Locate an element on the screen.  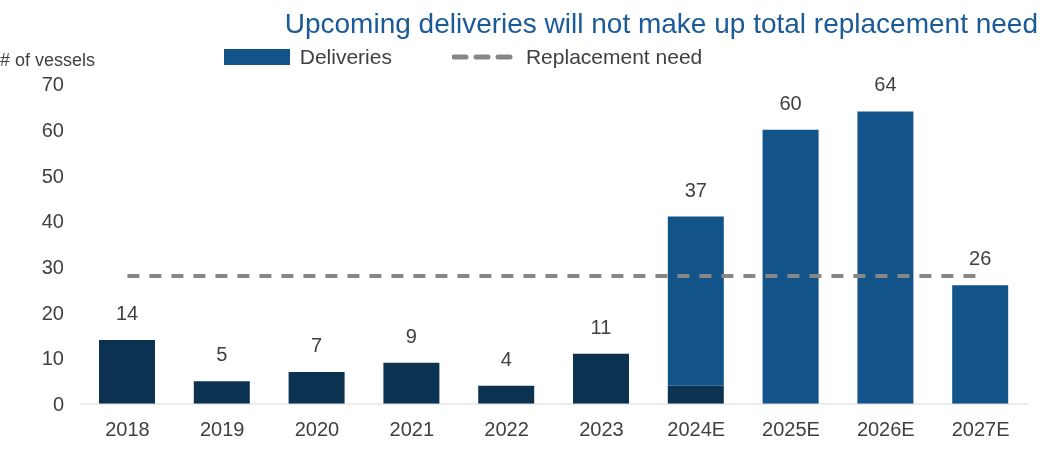
y-axis-title: # of vessels is located at coordinates (48, 60).